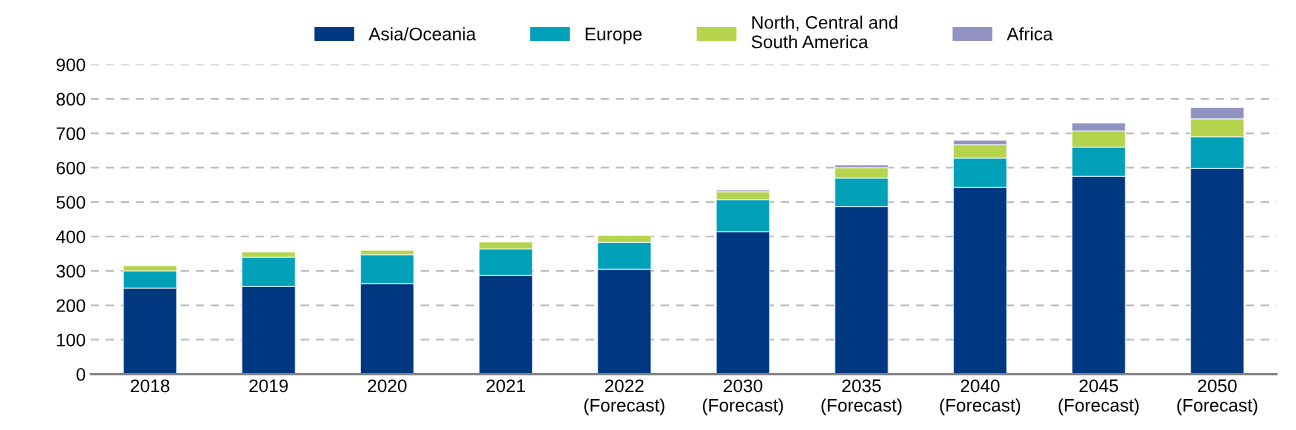 The height and width of the screenshot is (430, 1296). Describe the element at coordinates (505, 386) in the screenshot. I see `x-tick-label: 2021` at that location.